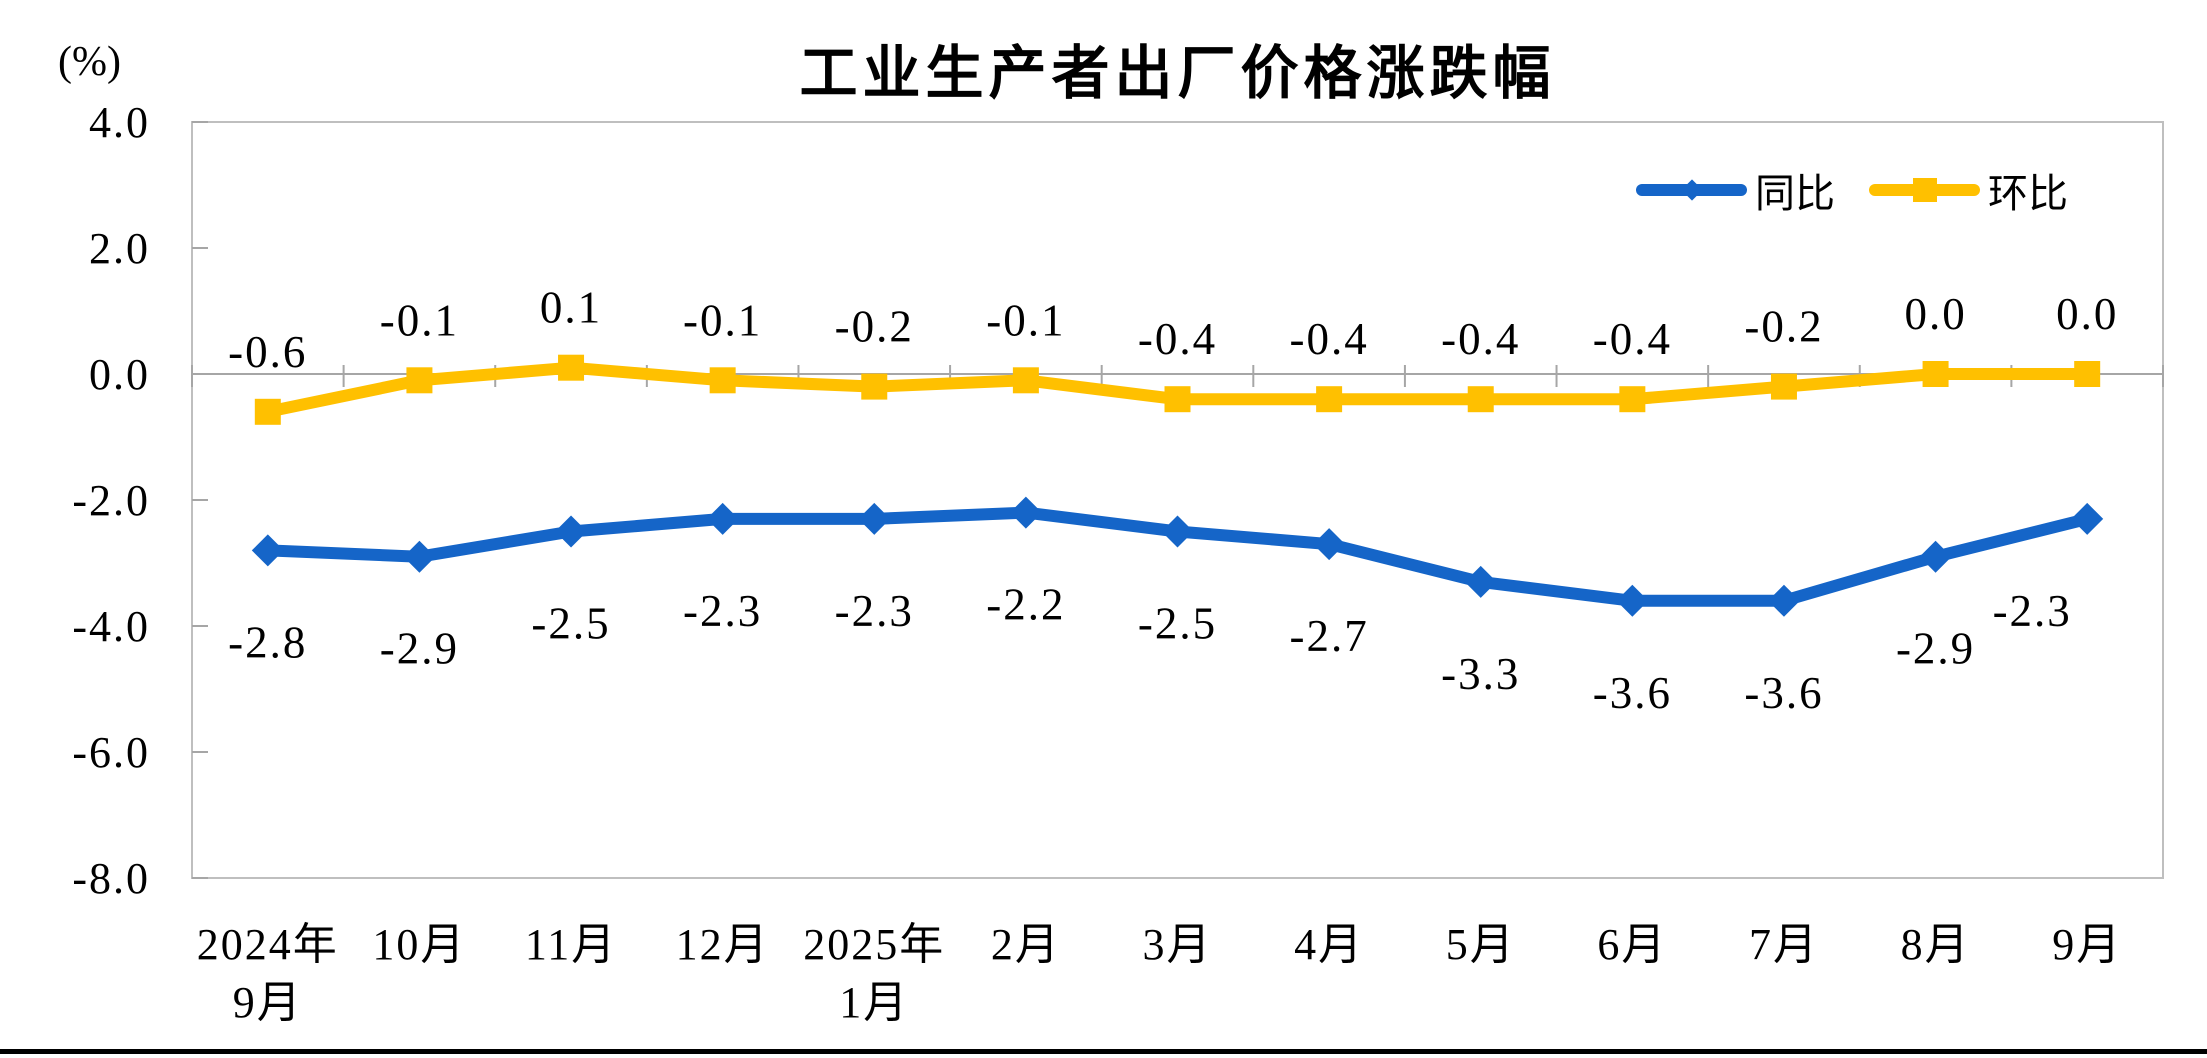 The width and height of the screenshot is (2207, 1058). Describe the element at coordinates (1329, 944) in the screenshot. I see `x-axis-label: 4月` at that location.